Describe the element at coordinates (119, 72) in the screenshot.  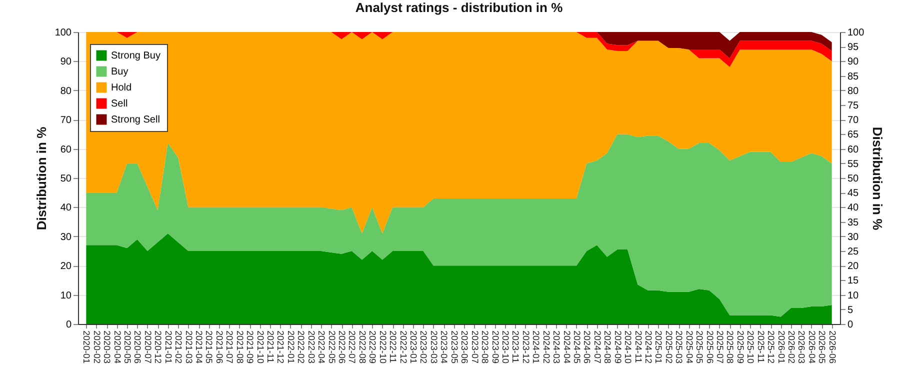
I see `legend-label: Buy` at that location.